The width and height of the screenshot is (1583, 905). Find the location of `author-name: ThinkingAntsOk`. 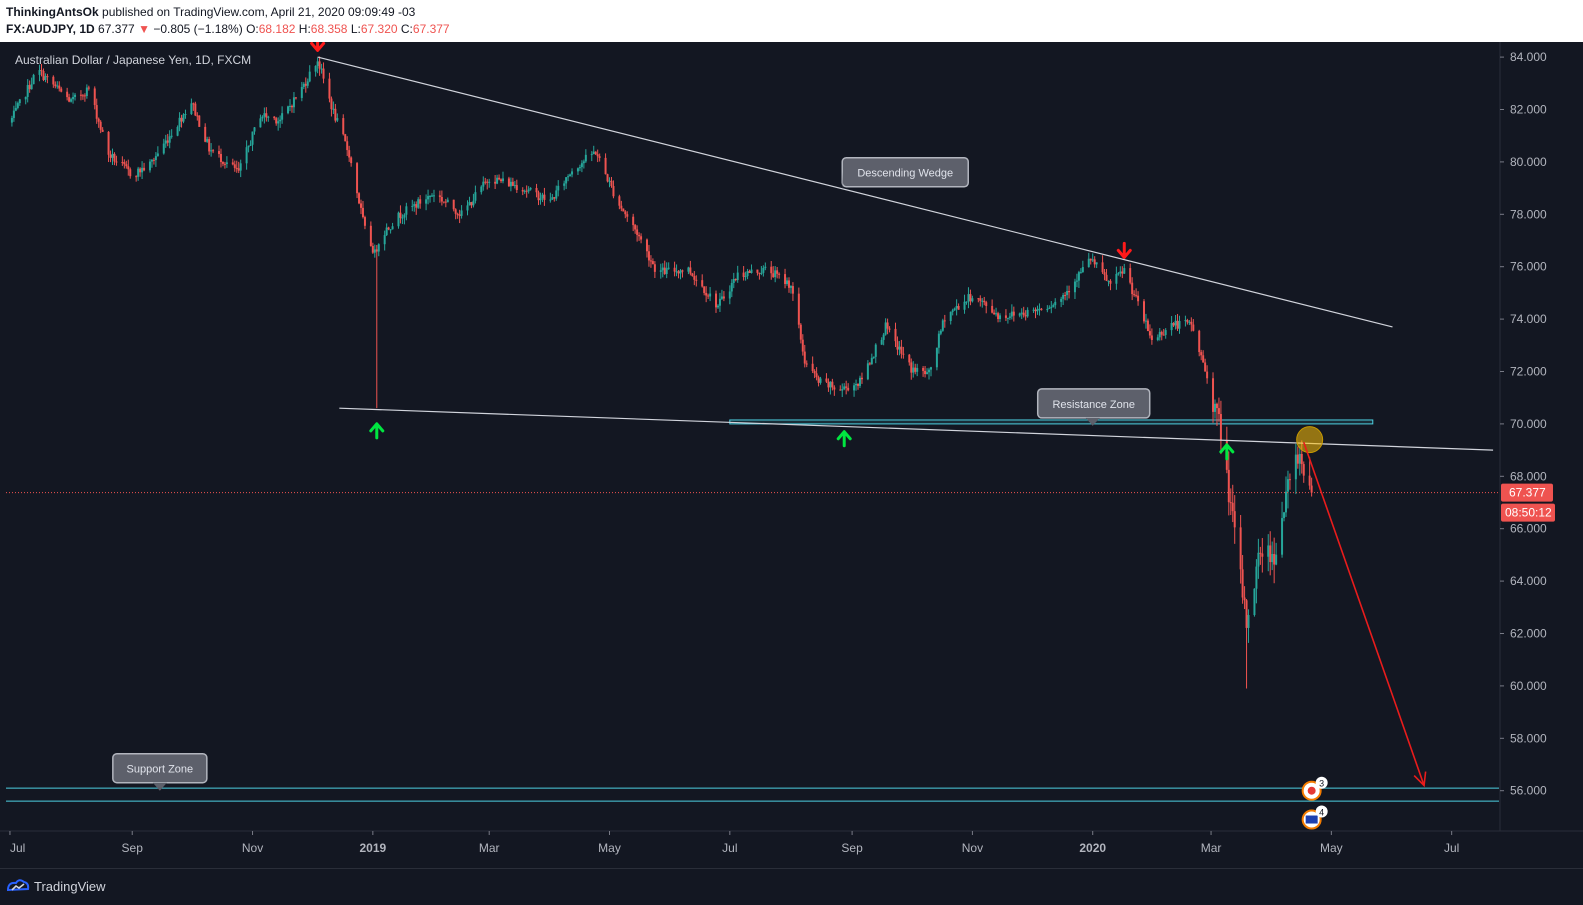

author-name: ThinkingAntsOk is located at coordinates (52, 12).